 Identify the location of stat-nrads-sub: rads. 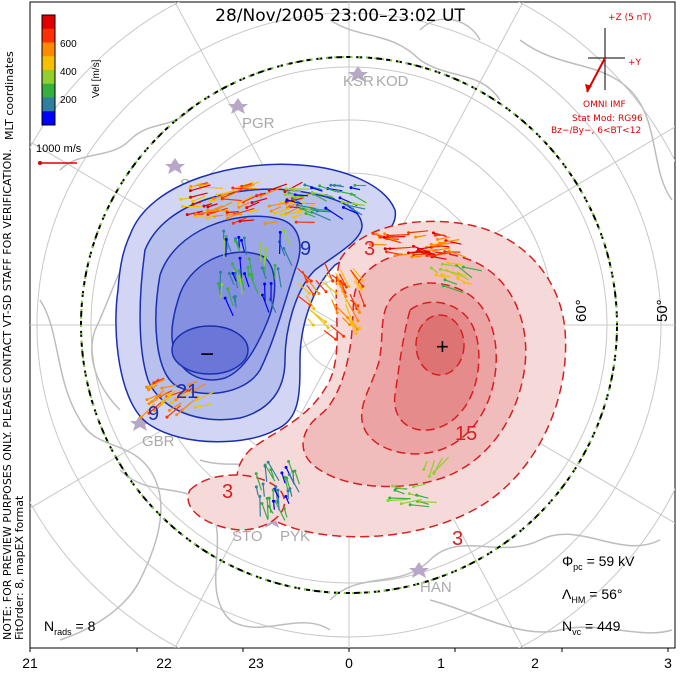
(63, 631).